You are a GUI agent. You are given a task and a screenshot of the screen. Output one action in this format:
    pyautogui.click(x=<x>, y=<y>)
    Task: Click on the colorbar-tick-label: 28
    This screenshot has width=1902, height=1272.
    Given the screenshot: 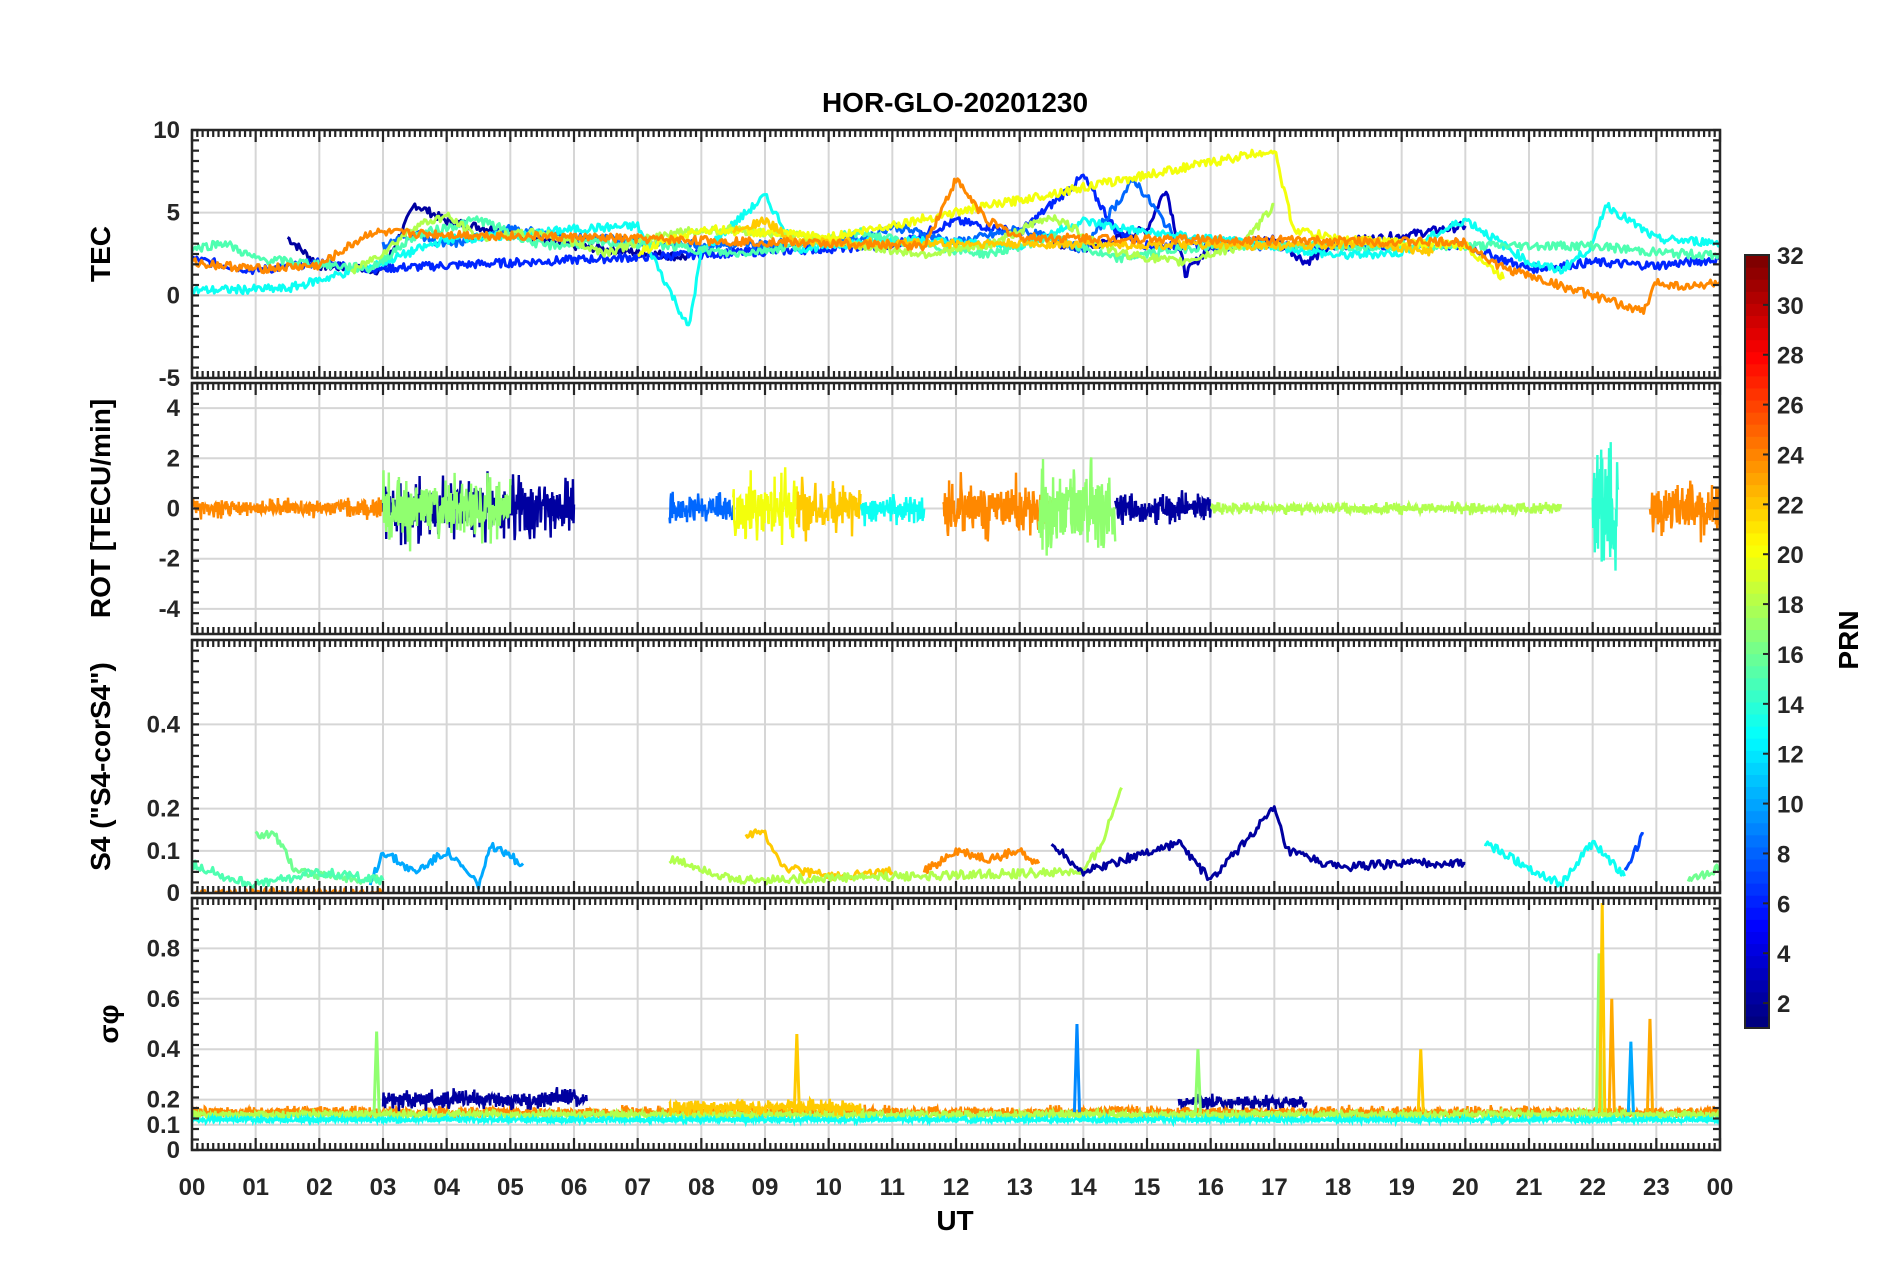 What is the action you would take?
    pyautogui.click(x=1790, y=356)
    